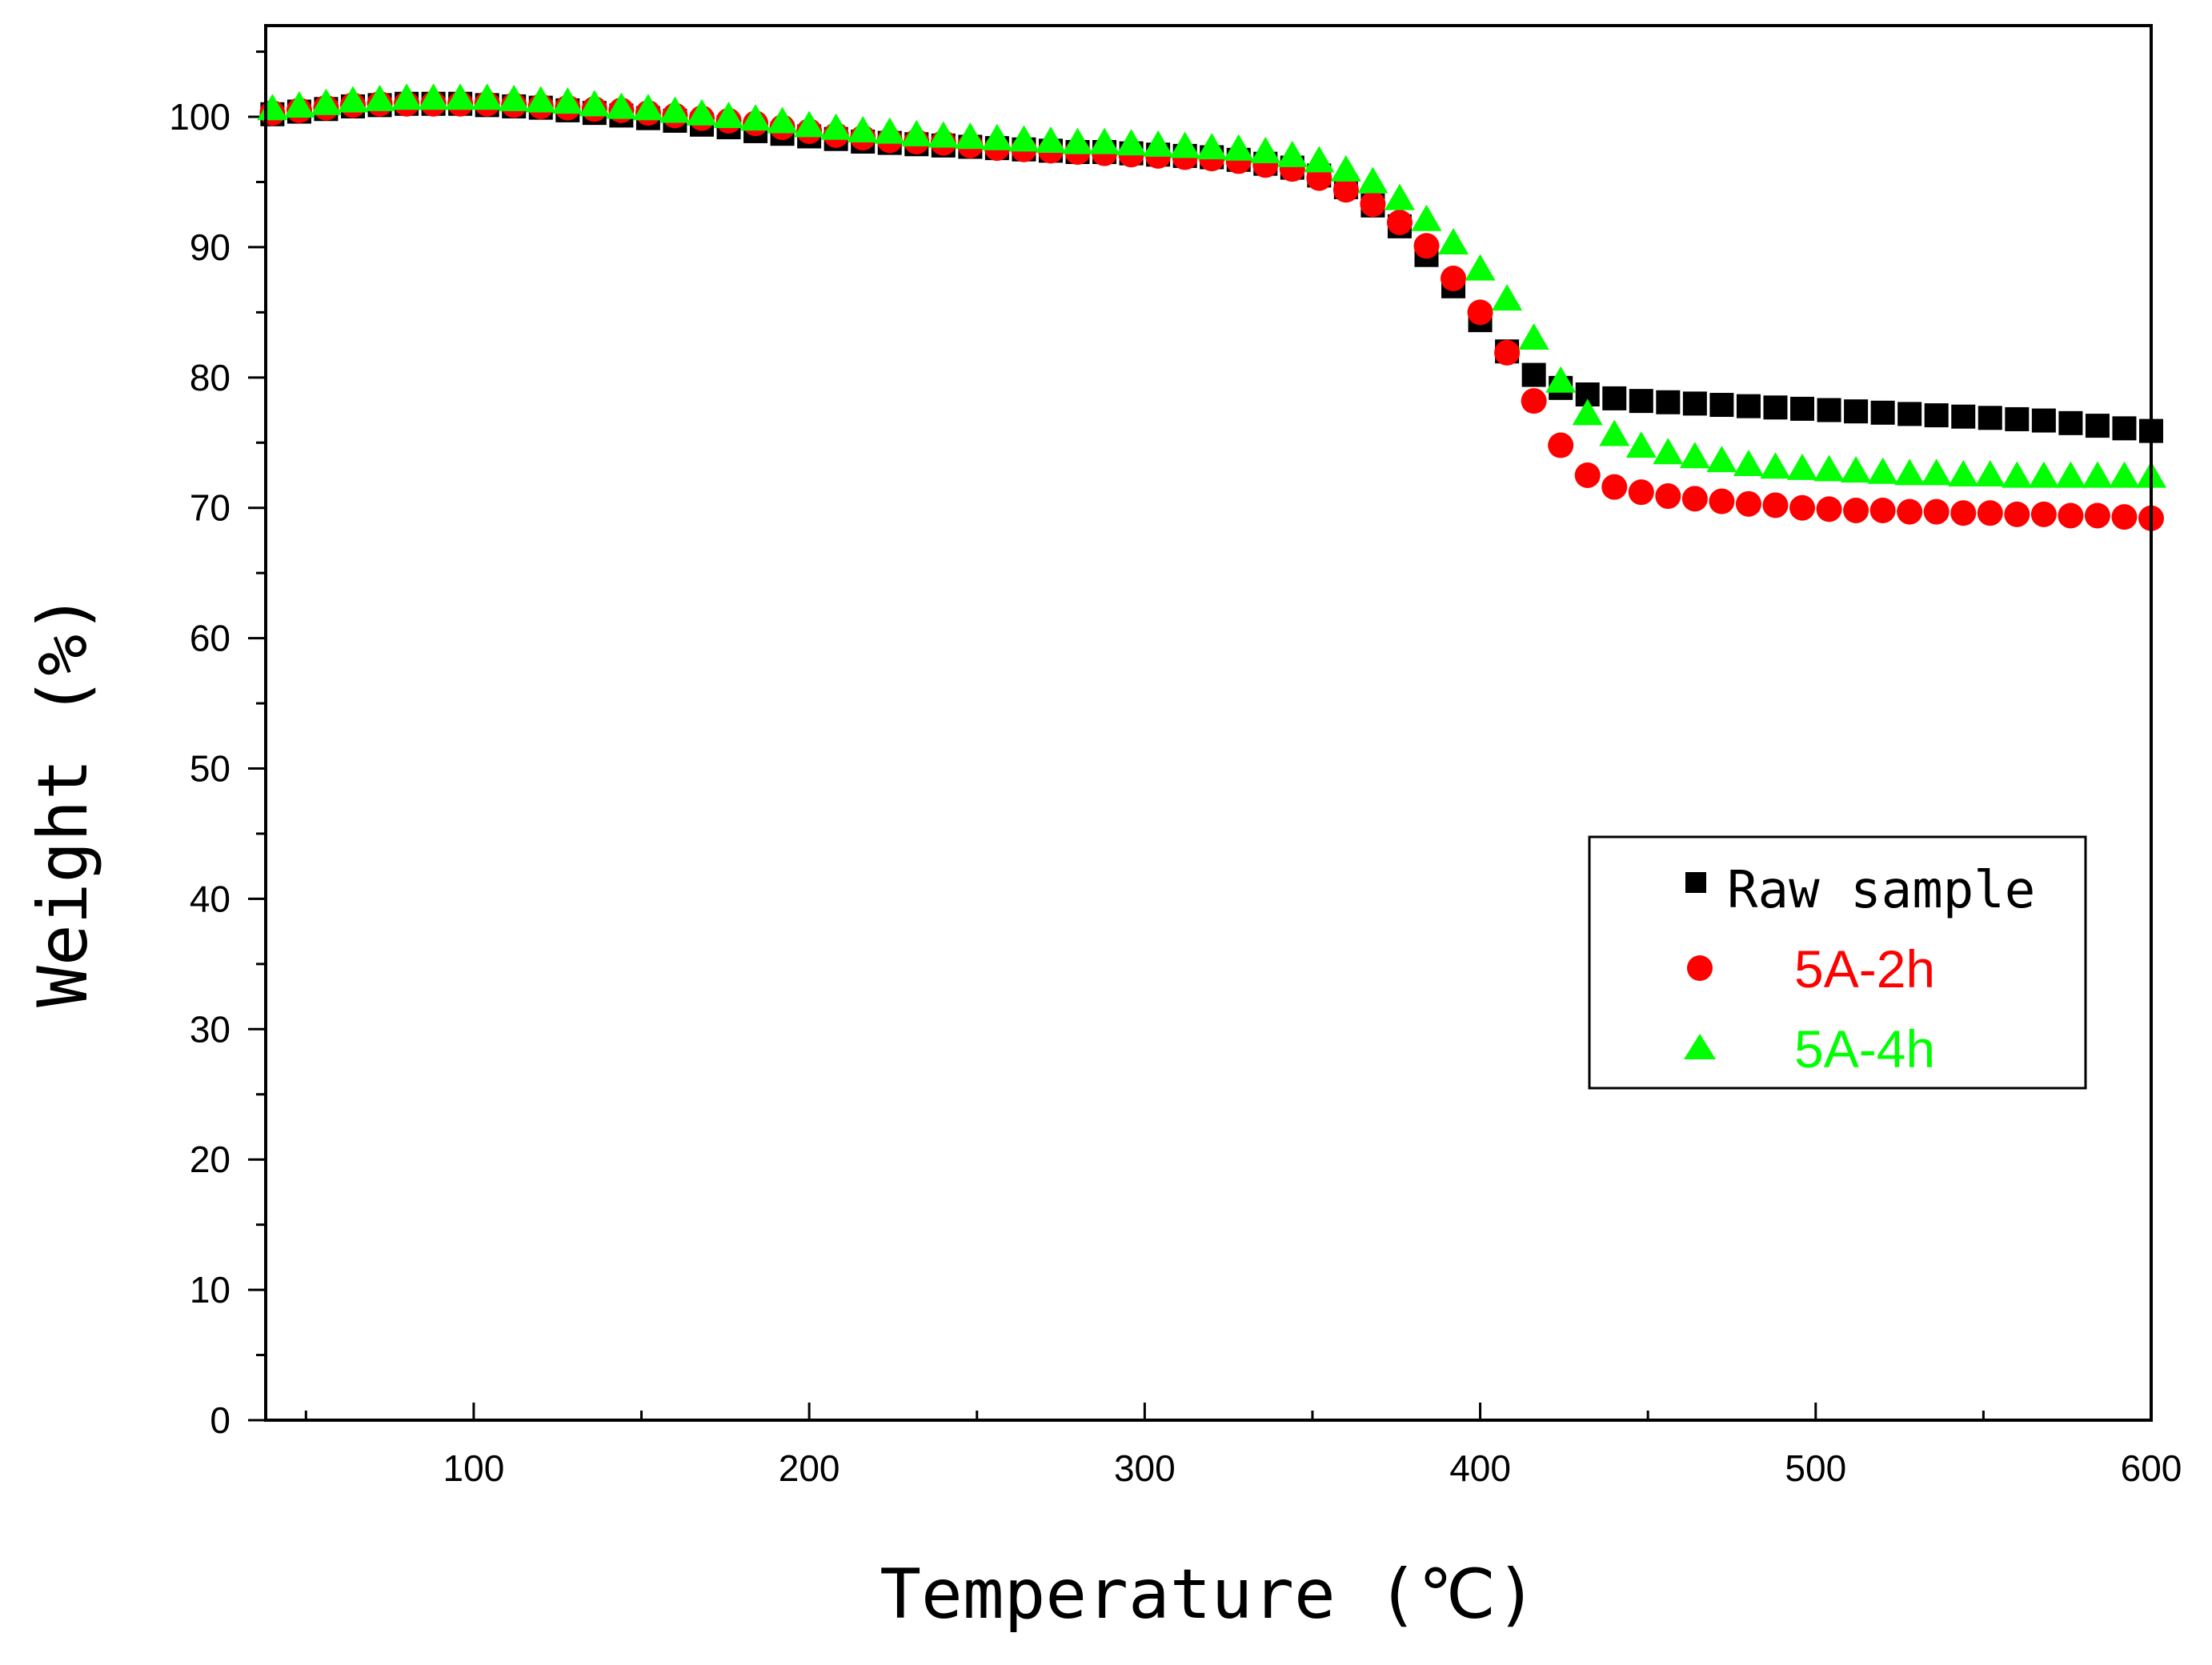 This screenshot has width=2212, height=1665. What do you see at coordinates (210, 377) in the screenshot?
I see `y-tick-label: 80` at bounding box center [210, 377].